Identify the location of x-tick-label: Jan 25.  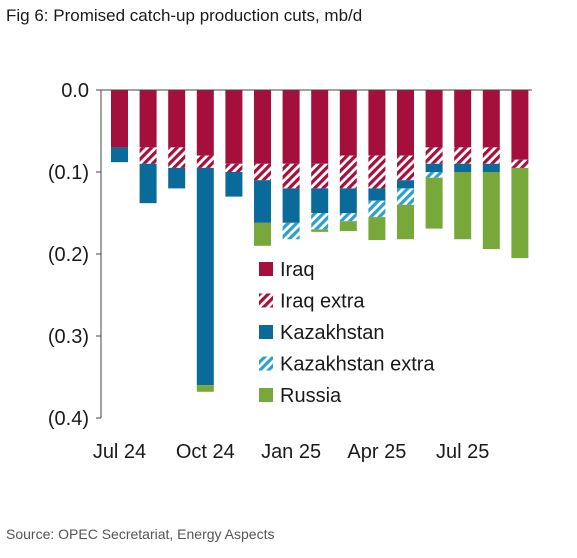
(291, 452).